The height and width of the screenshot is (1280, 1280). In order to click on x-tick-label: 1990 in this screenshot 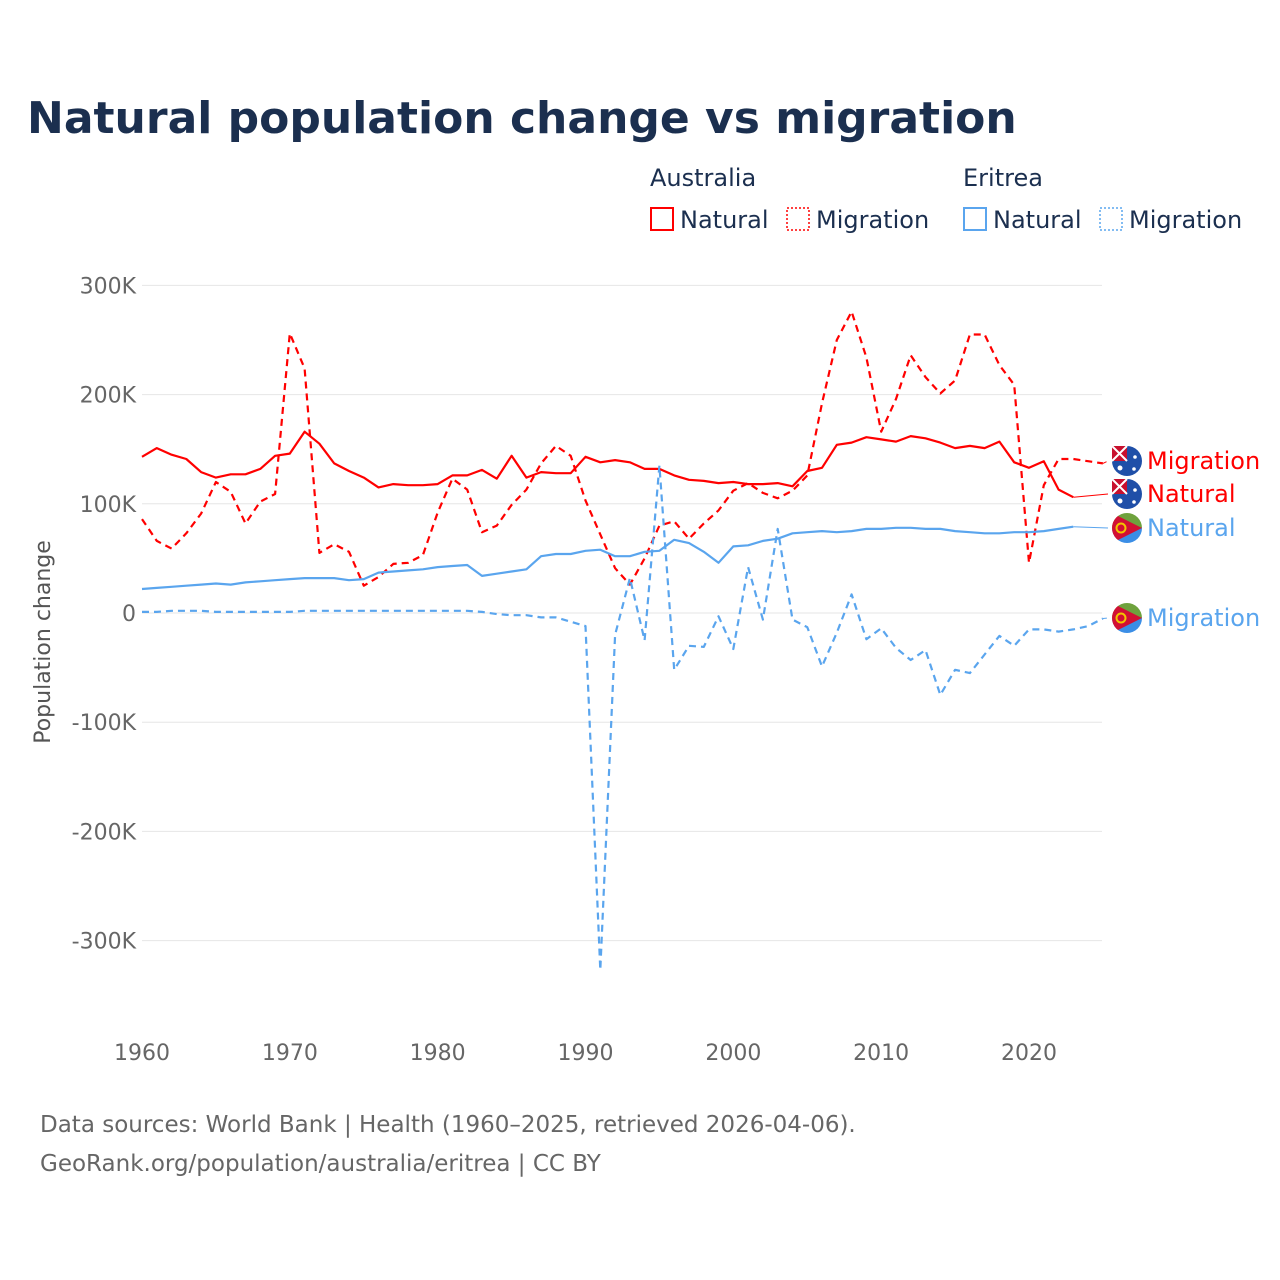, I will do `click(586, 1053)`.